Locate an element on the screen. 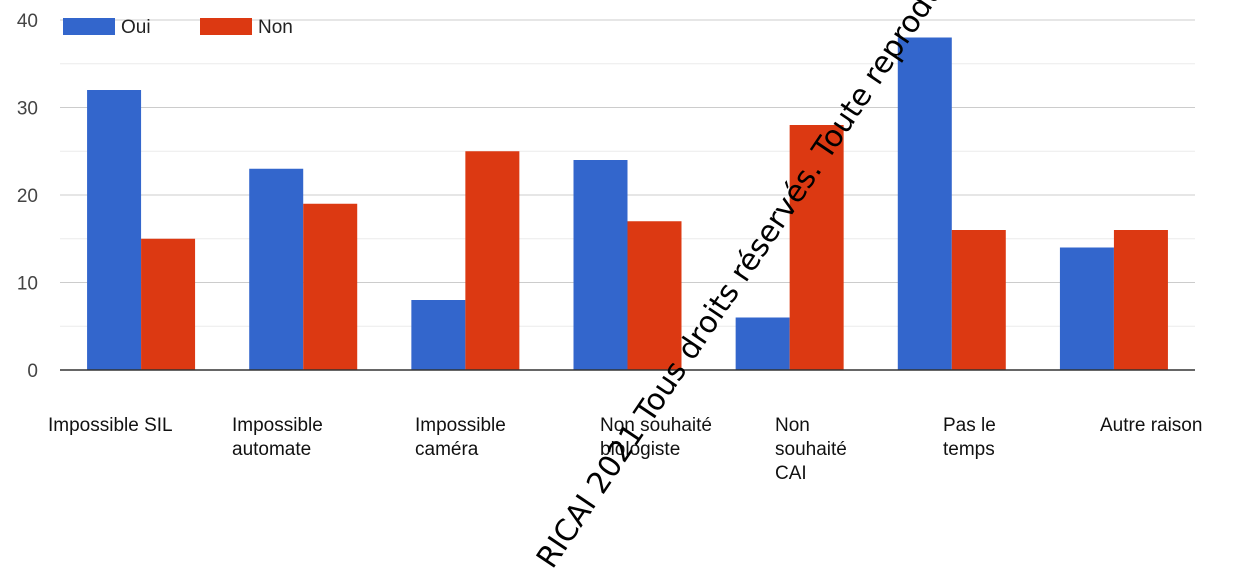 The height and width of the screenshot is (575, 1238). x-tick-label: Impossible SIL is located at coordinates (110, 425).